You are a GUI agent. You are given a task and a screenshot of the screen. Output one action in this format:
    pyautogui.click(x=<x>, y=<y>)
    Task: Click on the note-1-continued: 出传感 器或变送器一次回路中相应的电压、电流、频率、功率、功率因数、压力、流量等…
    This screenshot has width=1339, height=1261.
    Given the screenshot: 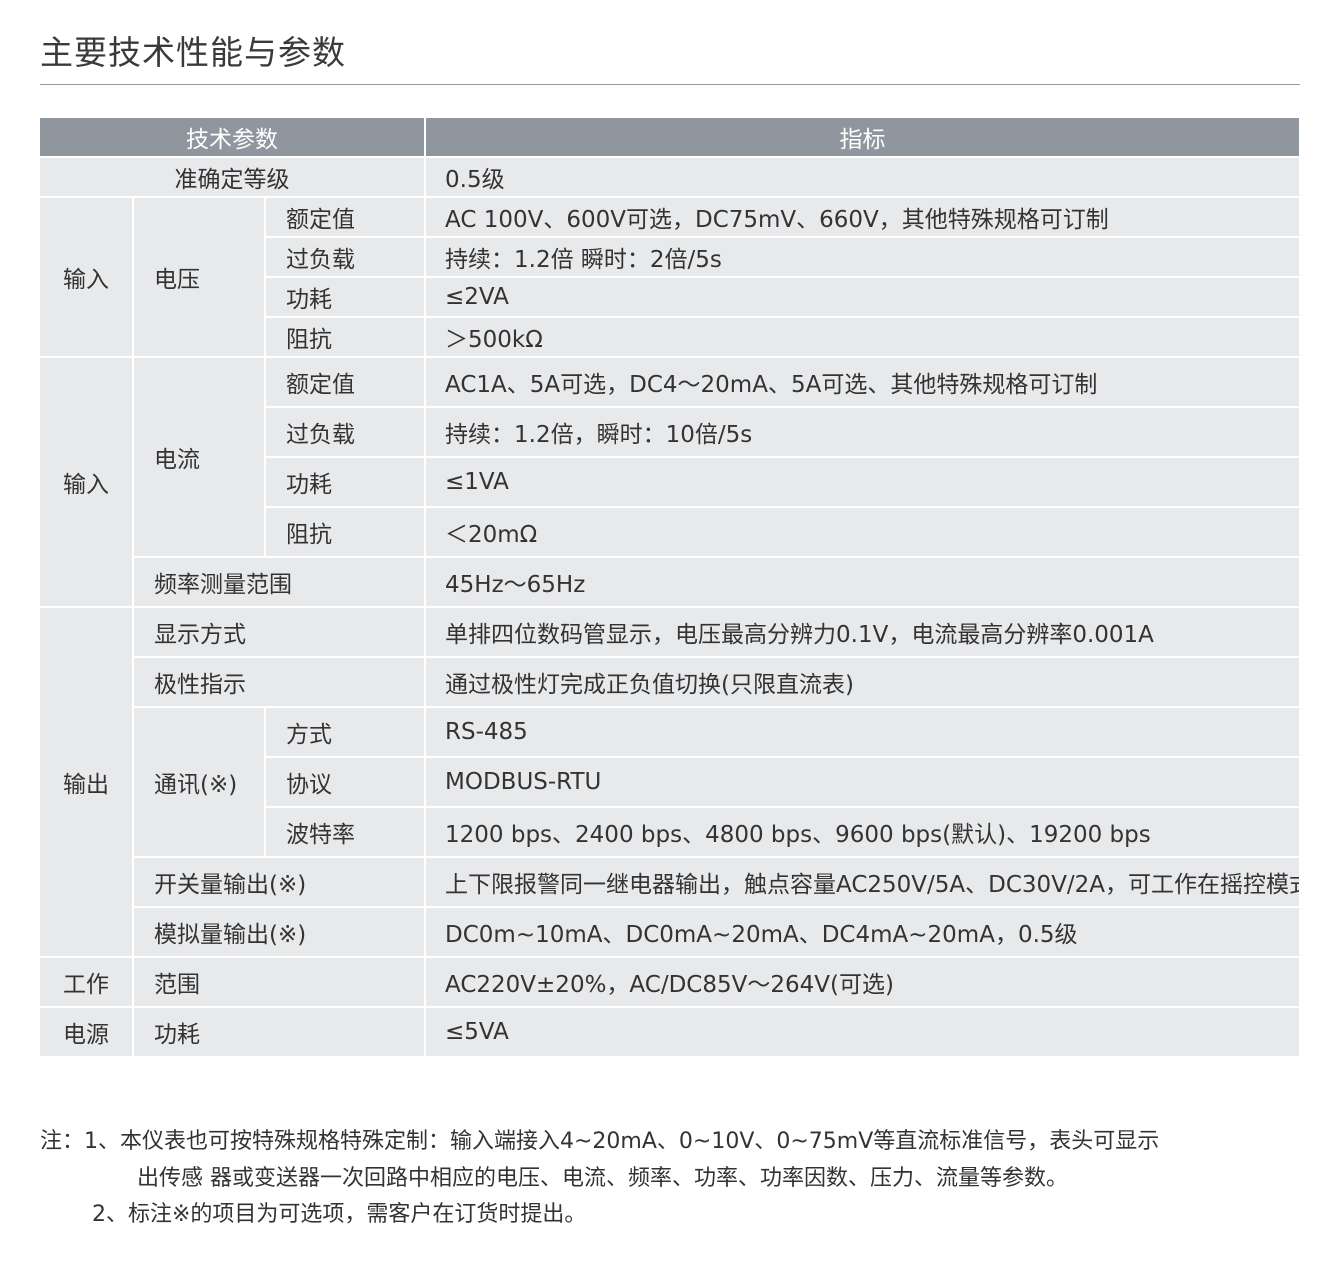 What is the action you would take?
    pyautogui.click(x=602, y=1178)
    